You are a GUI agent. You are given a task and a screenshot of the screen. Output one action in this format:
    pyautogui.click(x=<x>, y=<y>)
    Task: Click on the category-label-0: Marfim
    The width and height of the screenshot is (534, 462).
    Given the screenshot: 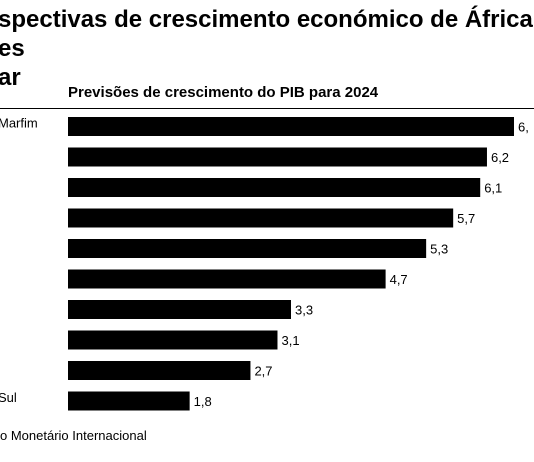 What is the action you would take?
    pyautogui.click(x=19, y=123)
    